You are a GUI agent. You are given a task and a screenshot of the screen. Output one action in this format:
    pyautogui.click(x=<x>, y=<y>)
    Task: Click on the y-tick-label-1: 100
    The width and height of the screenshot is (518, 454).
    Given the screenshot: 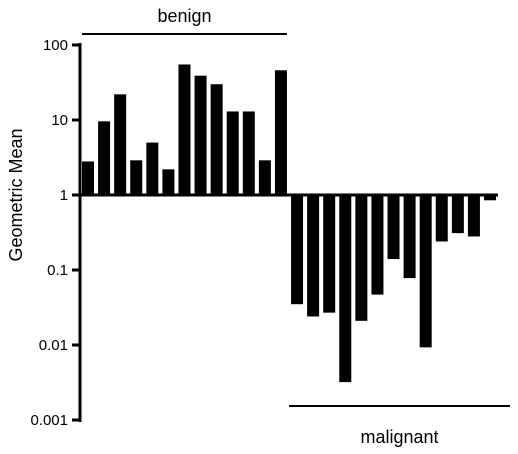 What is the action you would take?
    pyautogui.click(x=55, y=45)
    